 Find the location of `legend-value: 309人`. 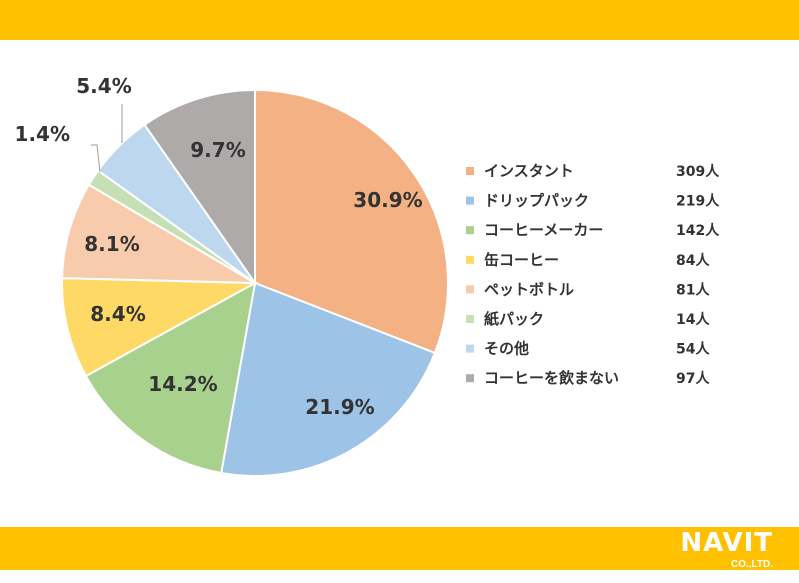

legend-value: 309人 is located at coordinates (698, 171).